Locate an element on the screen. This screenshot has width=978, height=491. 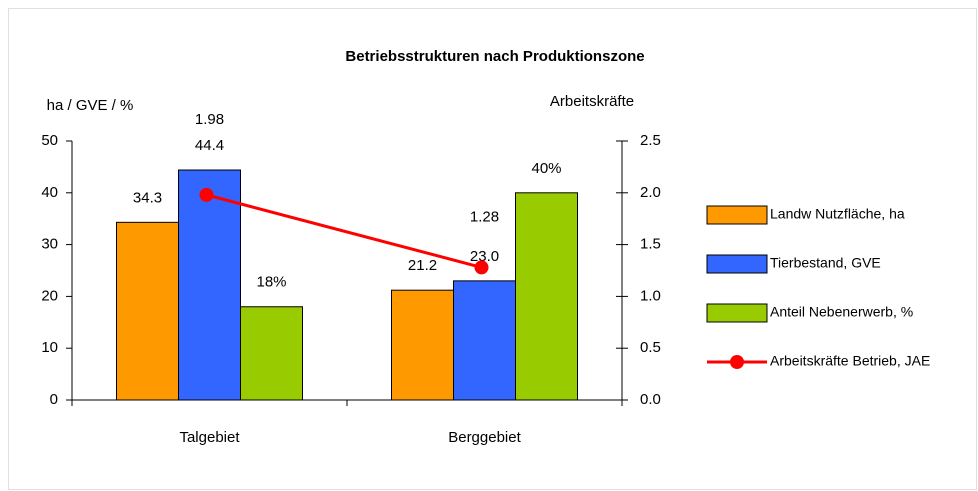
y-tick-label: 10 is located at coordinates (49, 347).